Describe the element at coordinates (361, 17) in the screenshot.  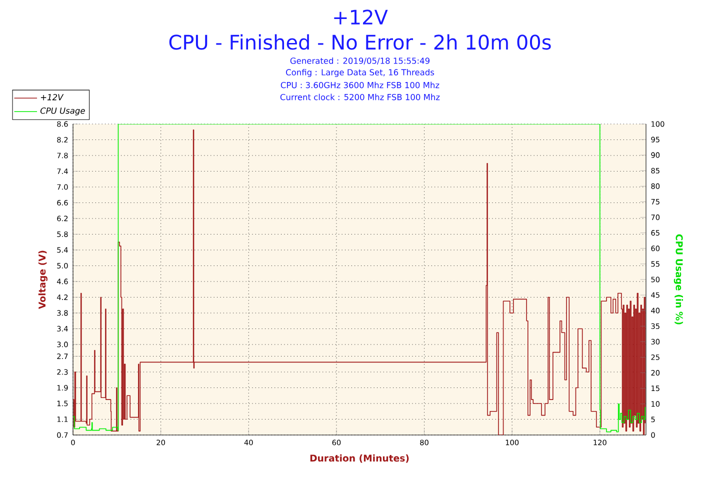
I see `chart-title: +12V` at that location.